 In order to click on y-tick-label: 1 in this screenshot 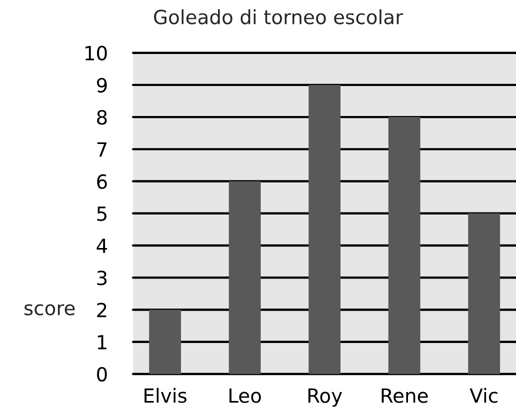, I will do `click(102, 342)`.